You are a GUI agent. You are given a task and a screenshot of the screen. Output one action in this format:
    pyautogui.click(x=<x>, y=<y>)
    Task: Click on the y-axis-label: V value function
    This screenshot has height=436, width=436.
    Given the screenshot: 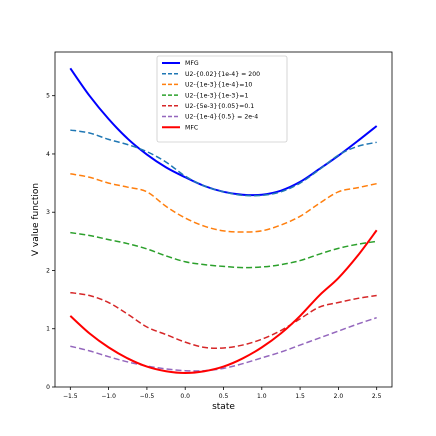 What is the action you would take?
    pyautogui.click(x=36, y=219)
    